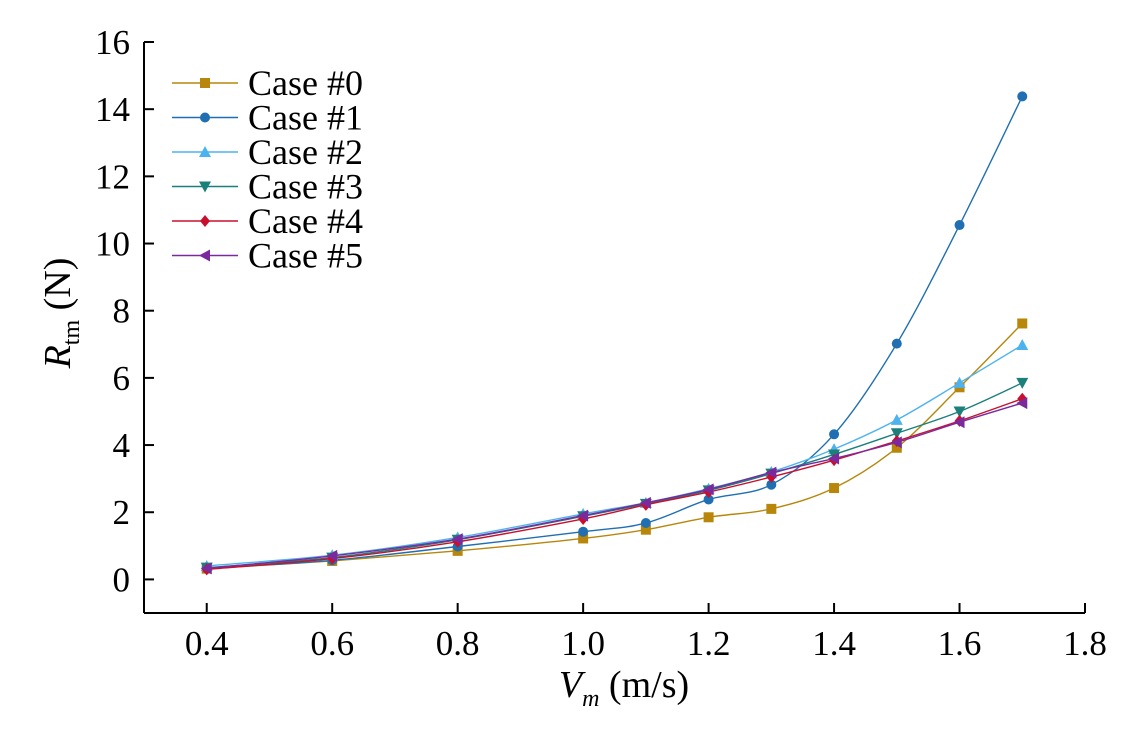 The image size is (1141, 729). Describe the element at coordinates (122, 512) in the screenshot. I see `y-tick-label: 2` at that location.